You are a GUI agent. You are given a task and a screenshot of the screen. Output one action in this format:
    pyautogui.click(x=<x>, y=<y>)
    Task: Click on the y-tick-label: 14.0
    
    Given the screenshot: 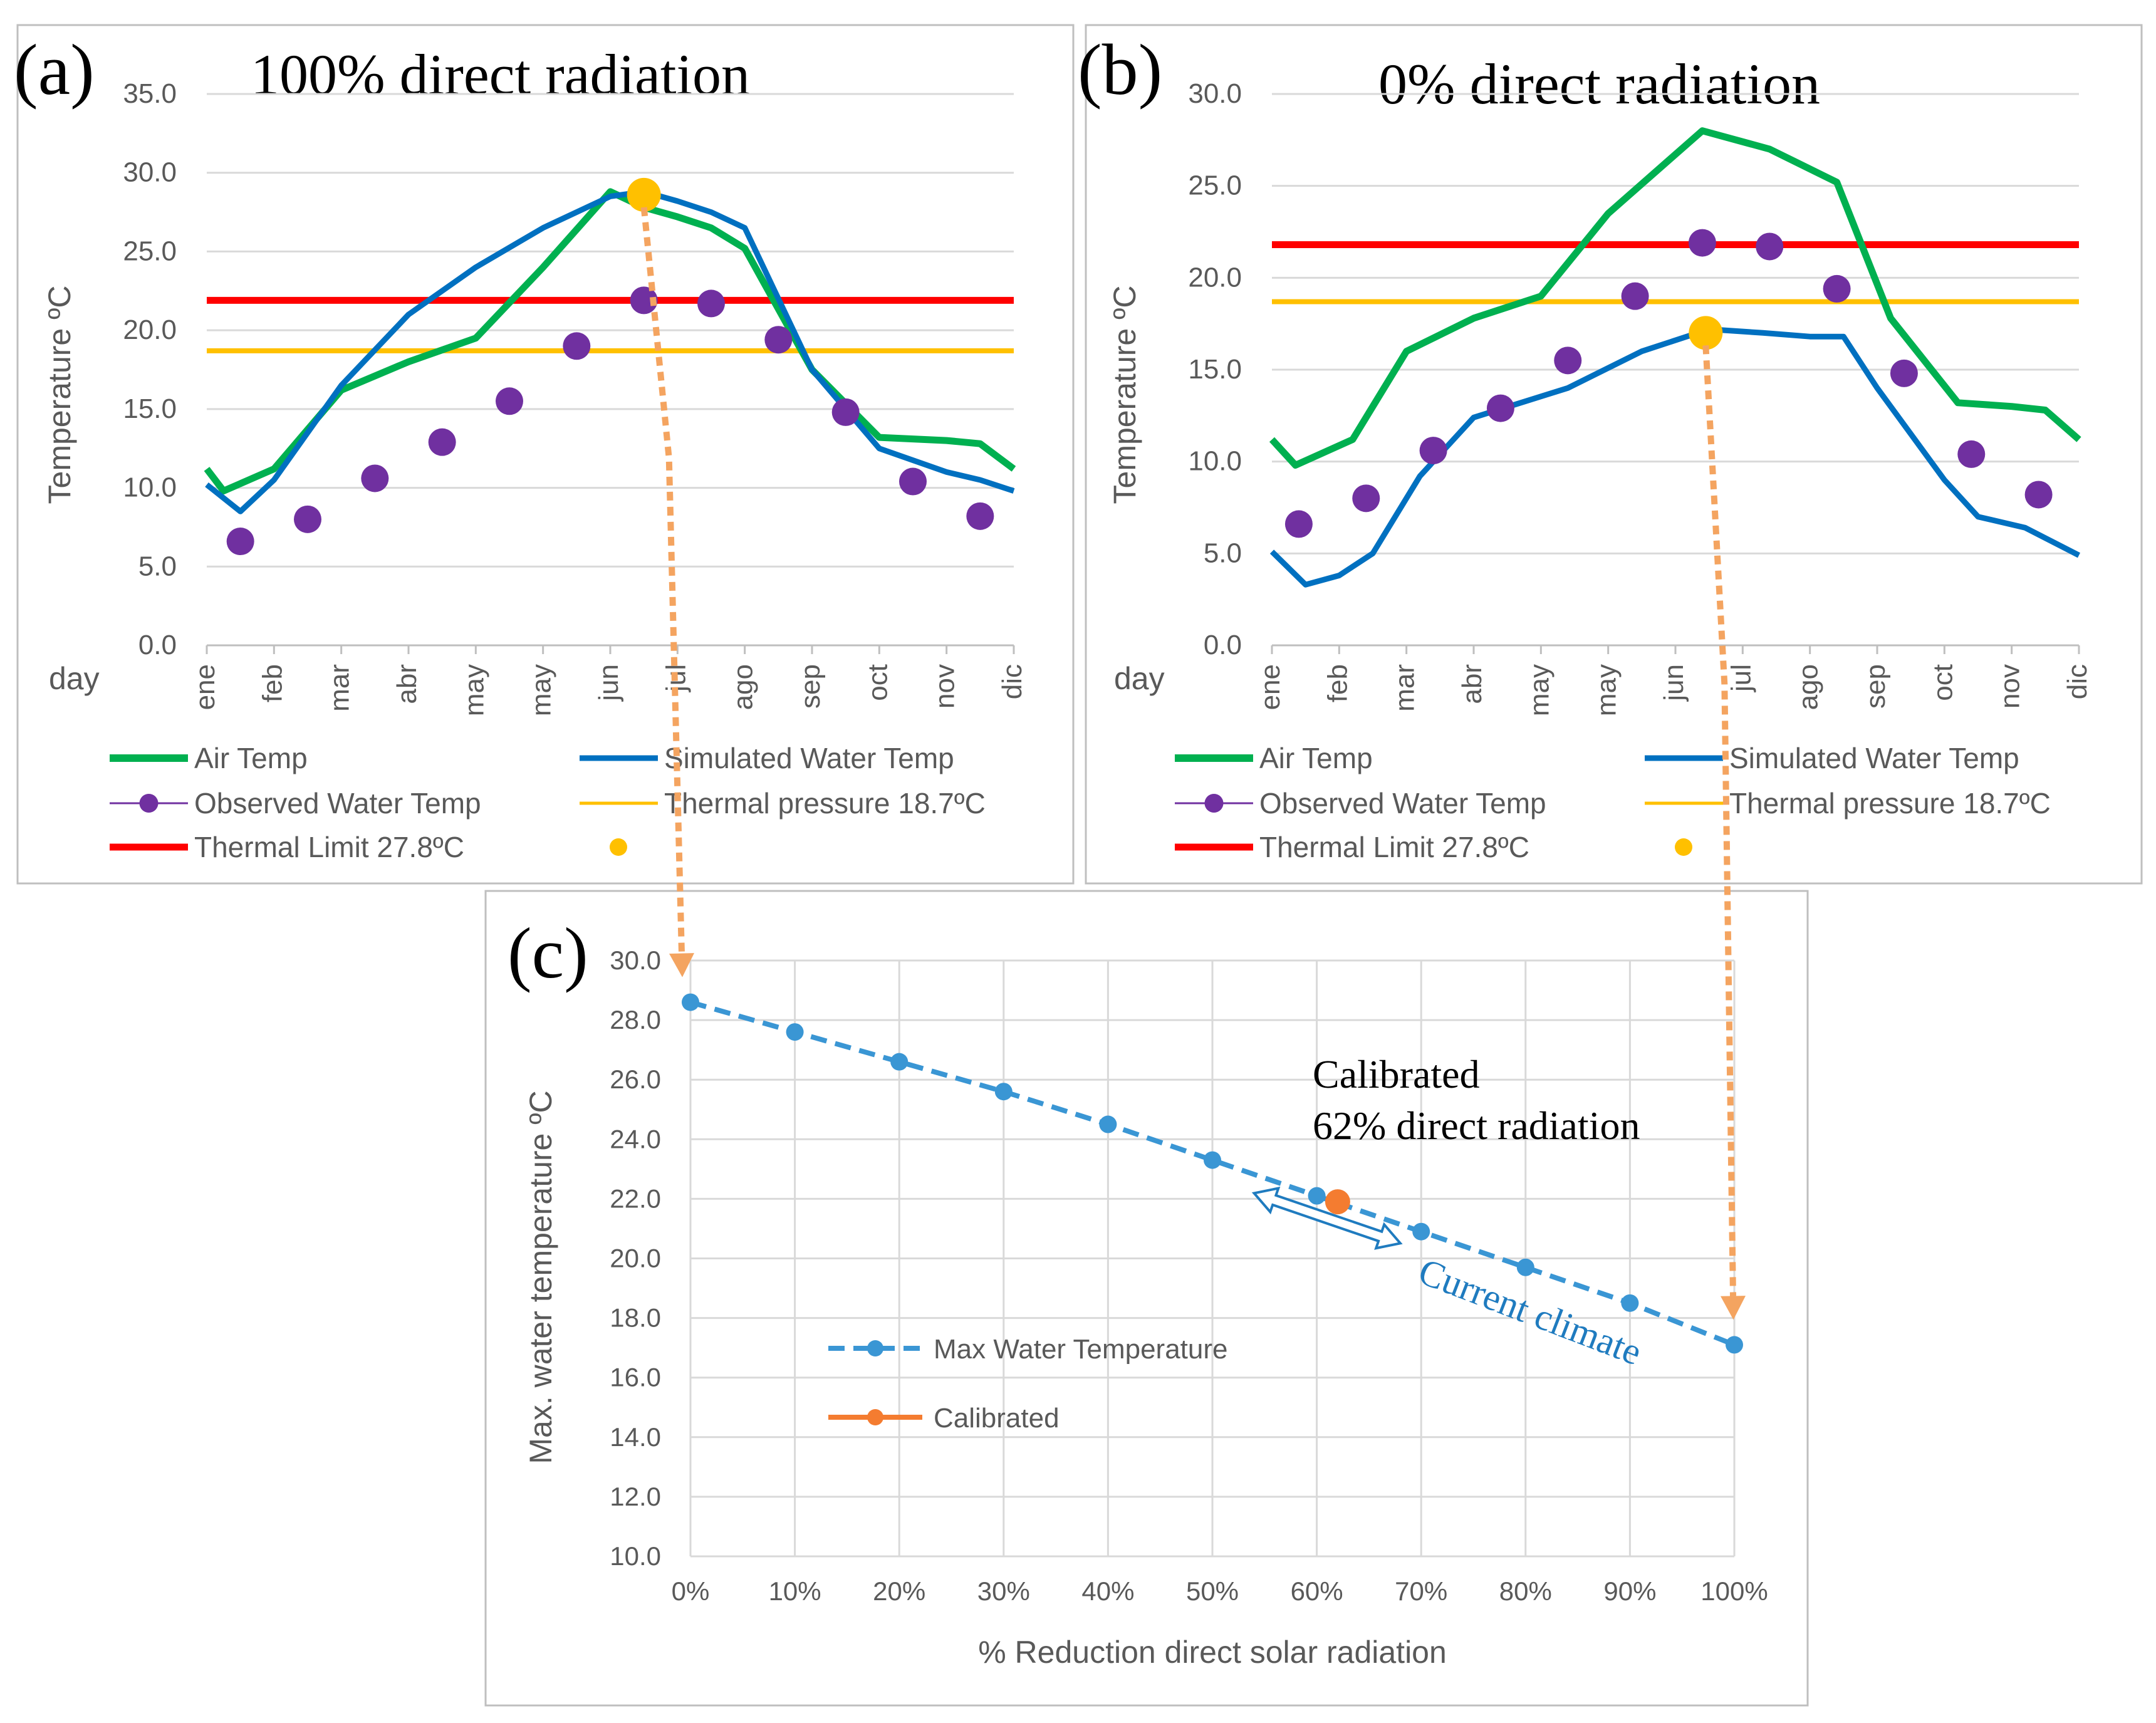 What is the action you would take?
    pyautogui.click(x=635, y=1437)
    